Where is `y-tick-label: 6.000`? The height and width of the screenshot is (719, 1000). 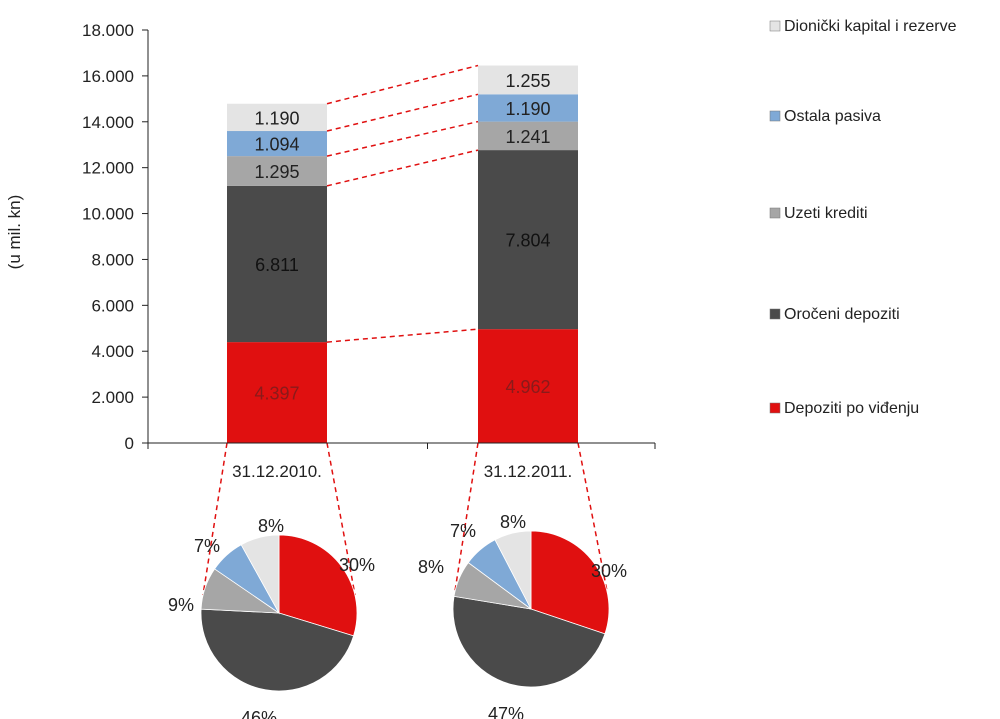 y-tick-label: 6.000 is located at coordinates (112, 305).